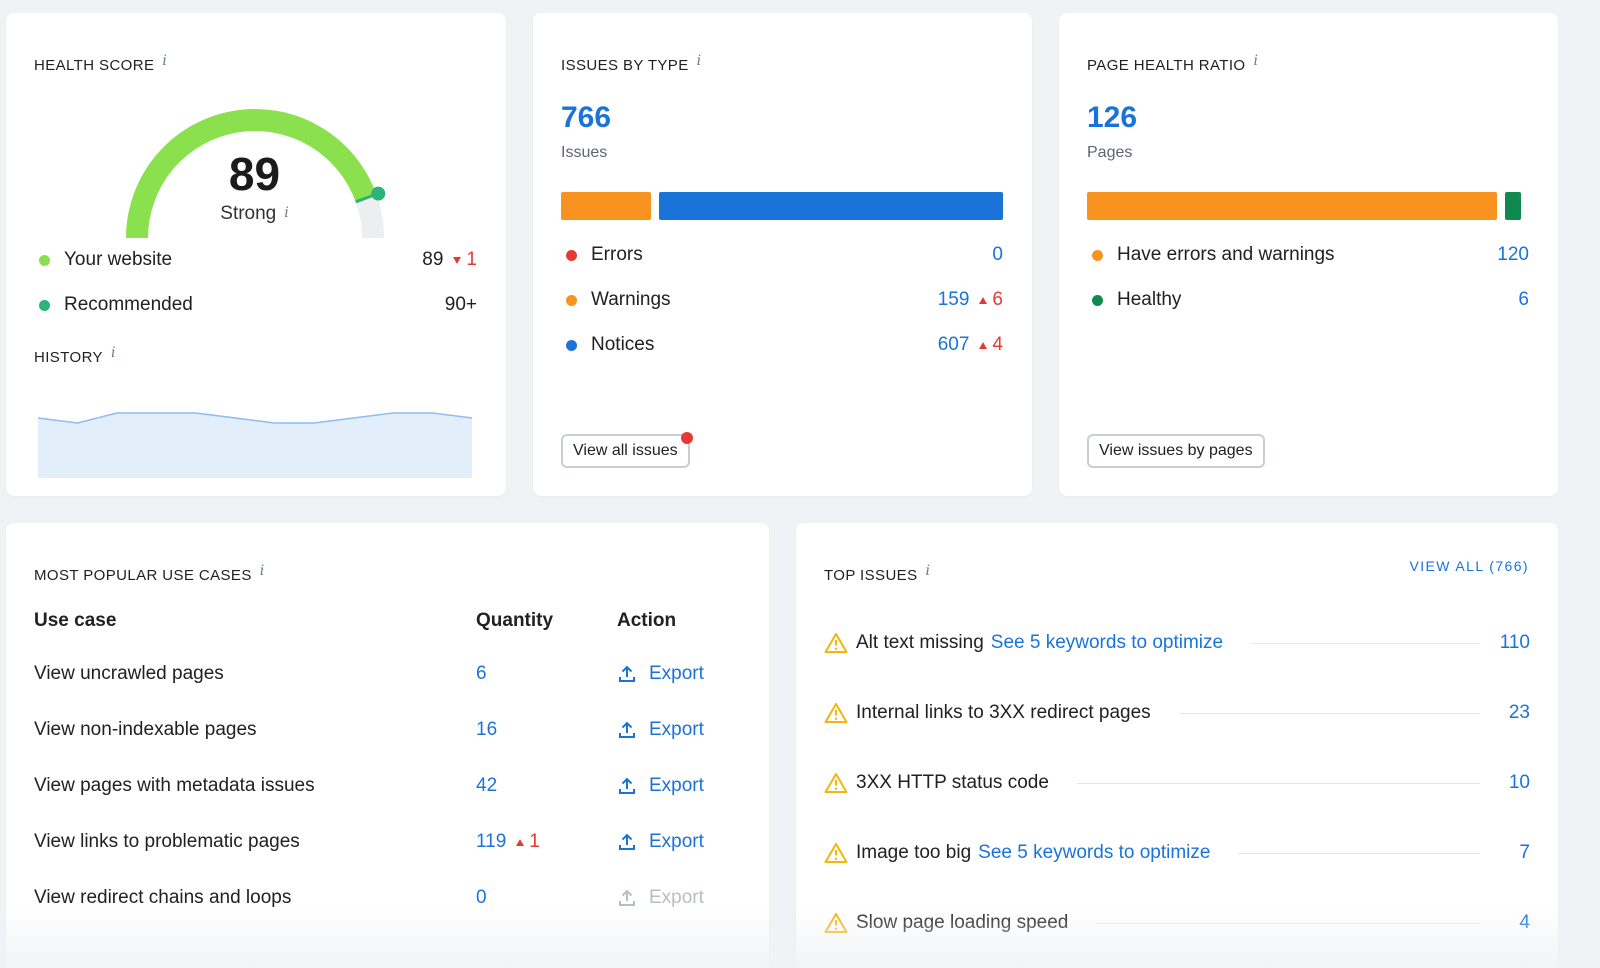 Image resolution: width=1600 pixels, height=968 pixels. What do you see at coordinates (606, 206) in the screenshot?
I see `issues-bar-warnings` at bounding box center [606, 206].